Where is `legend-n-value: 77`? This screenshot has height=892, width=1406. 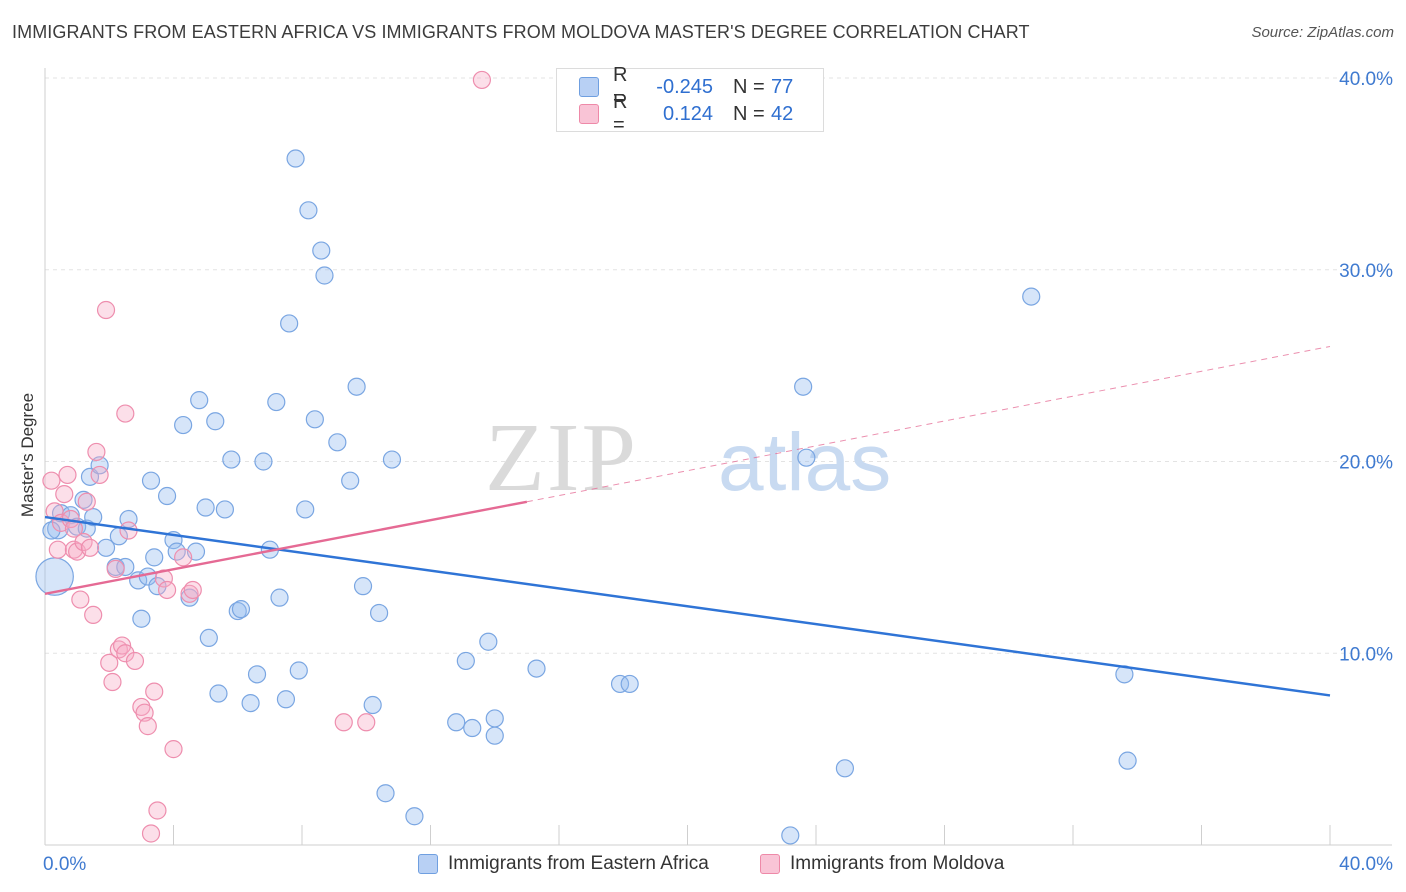 legend-n-value: 77 is located at coordinates (782, 86).